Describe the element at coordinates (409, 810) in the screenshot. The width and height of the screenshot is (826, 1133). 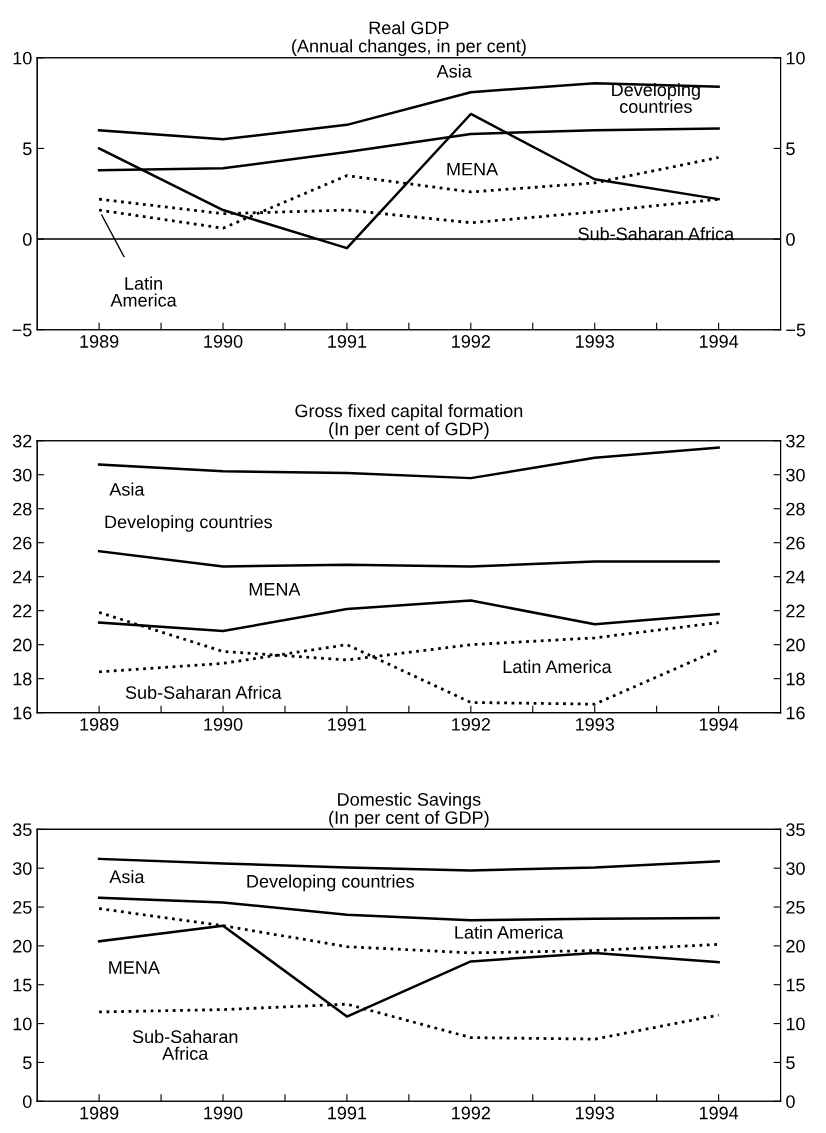
I see `chart-title: Domestic Savings (In per cent of GDP)` at that location.